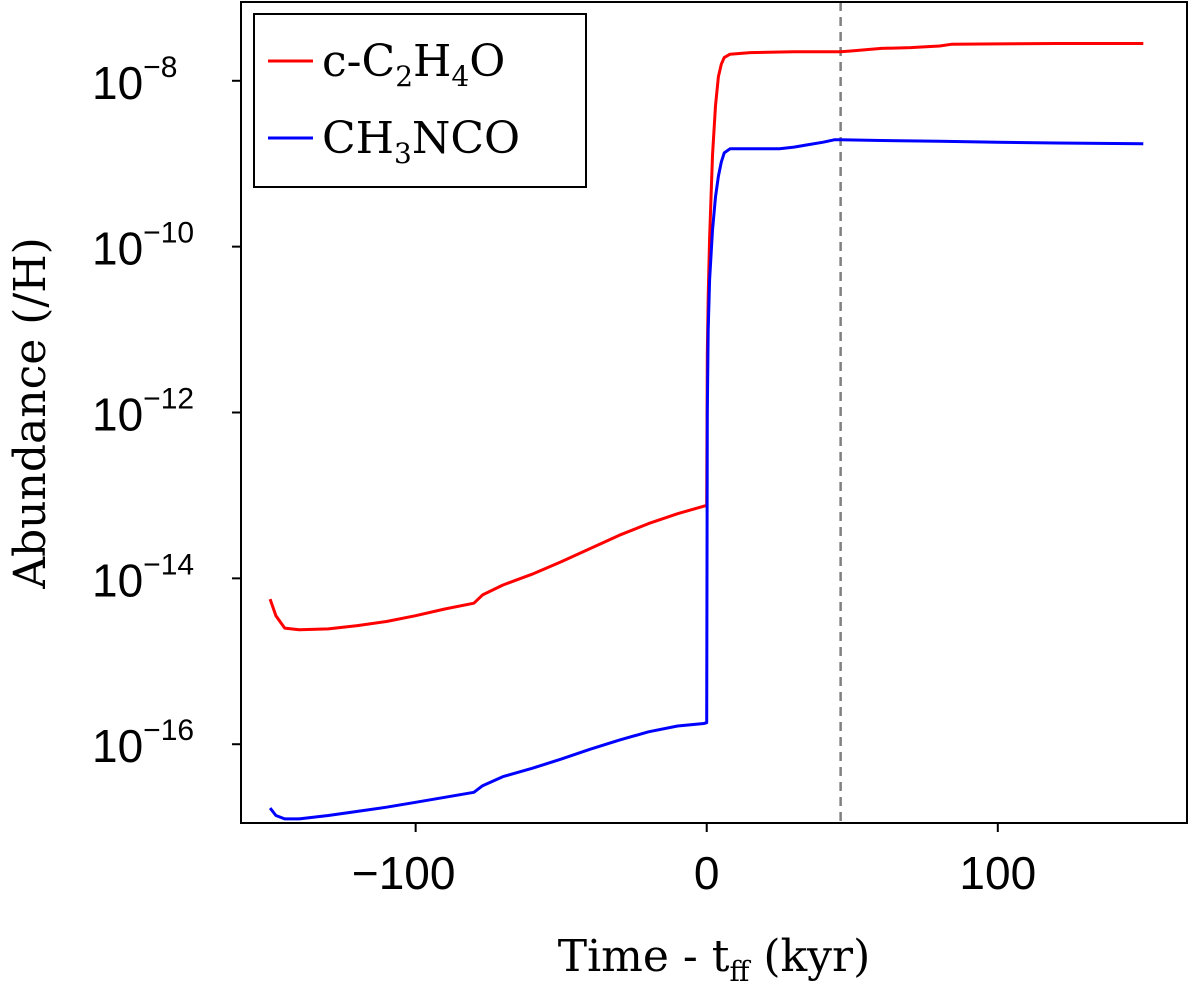  Describe the element at coordinates (413, 64) in the screenshot. I see `legend-label-c-c2h4o: c-C2H4O` at that location.